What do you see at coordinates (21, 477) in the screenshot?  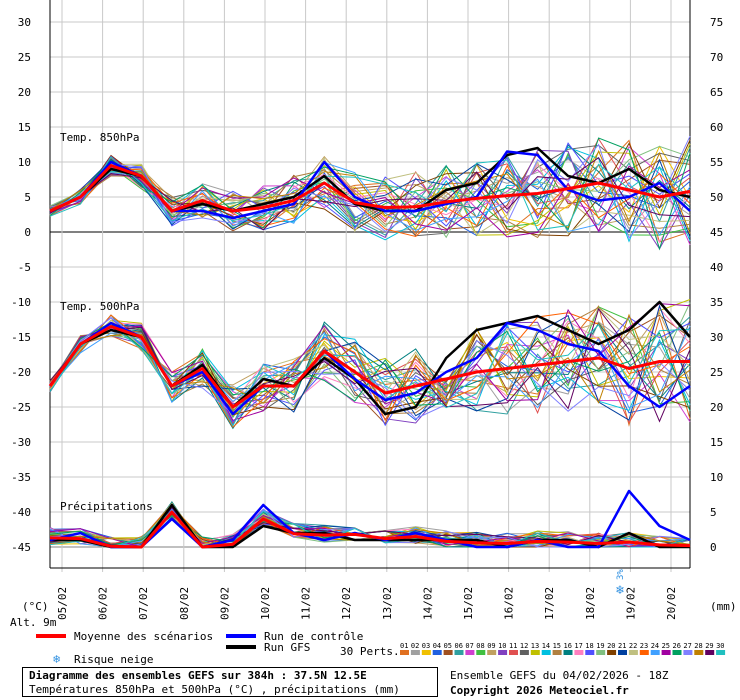 I see `left-tick-label: -35` at bounding box center [21, 477].